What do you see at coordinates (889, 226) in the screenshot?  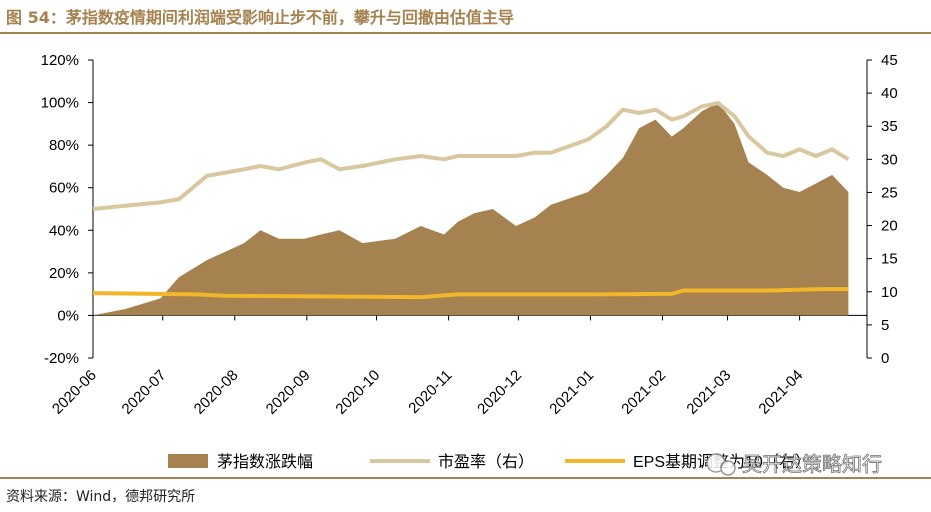 I see `y-right-tick-label: 20` at bounding box center [889, 226].